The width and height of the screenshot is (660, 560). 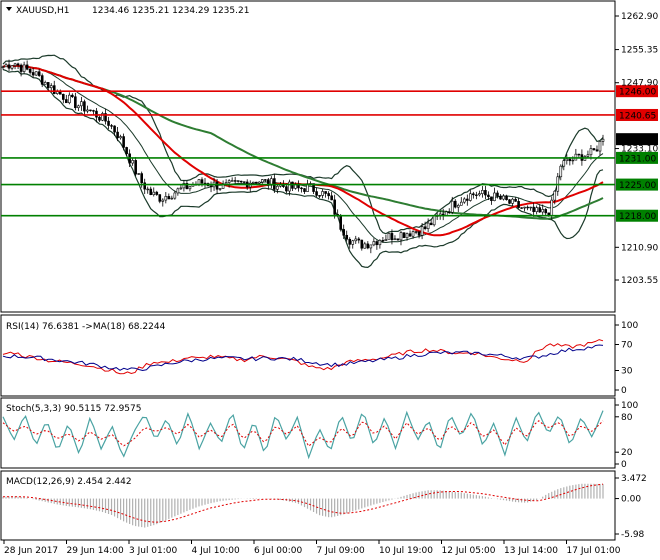 What do you see at coordinates (624, 391) in the screenshot?
I see `osc-tick-label: 0` at bounding box center [624, 391].